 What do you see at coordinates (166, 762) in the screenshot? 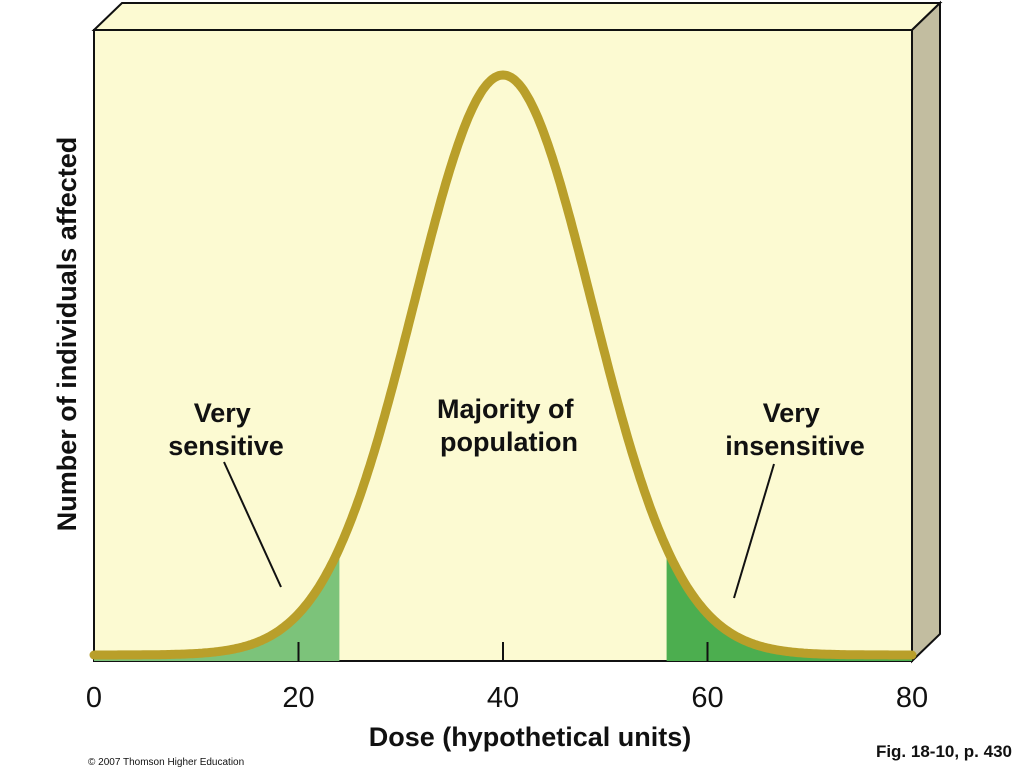
I see `copyright-text: © 2007 Thomson Higher Education` at bounding box center [166, 762].